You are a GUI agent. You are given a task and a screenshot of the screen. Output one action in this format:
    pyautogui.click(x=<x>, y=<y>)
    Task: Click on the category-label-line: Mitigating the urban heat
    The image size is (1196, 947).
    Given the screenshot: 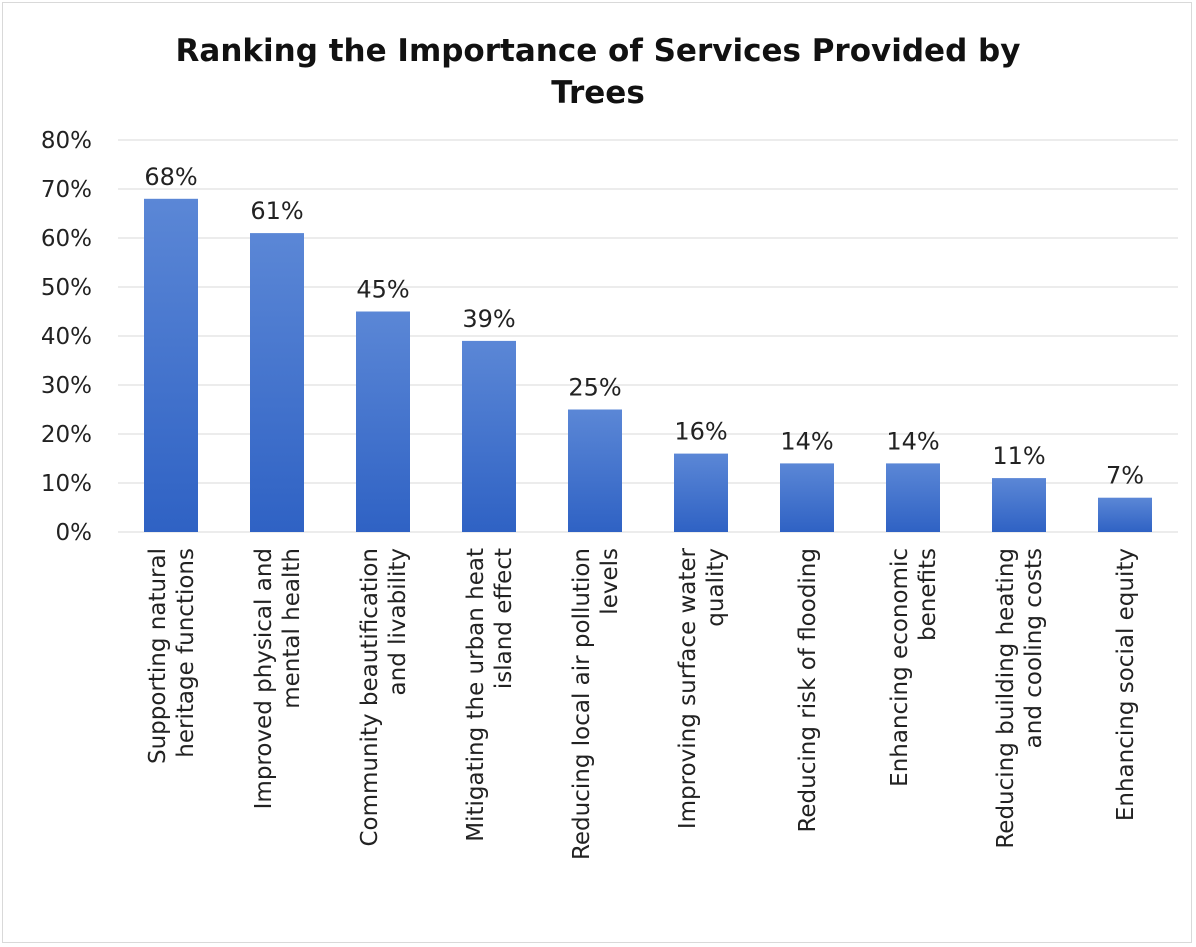 What is the action you would take?
    pyautogui.click(x=476, y=695)
    